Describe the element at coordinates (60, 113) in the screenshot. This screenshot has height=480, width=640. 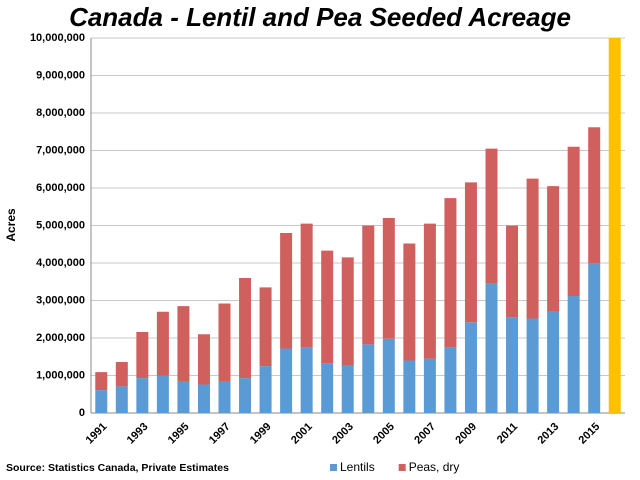
I see `y-tick-label: 8,000,000` at that location.